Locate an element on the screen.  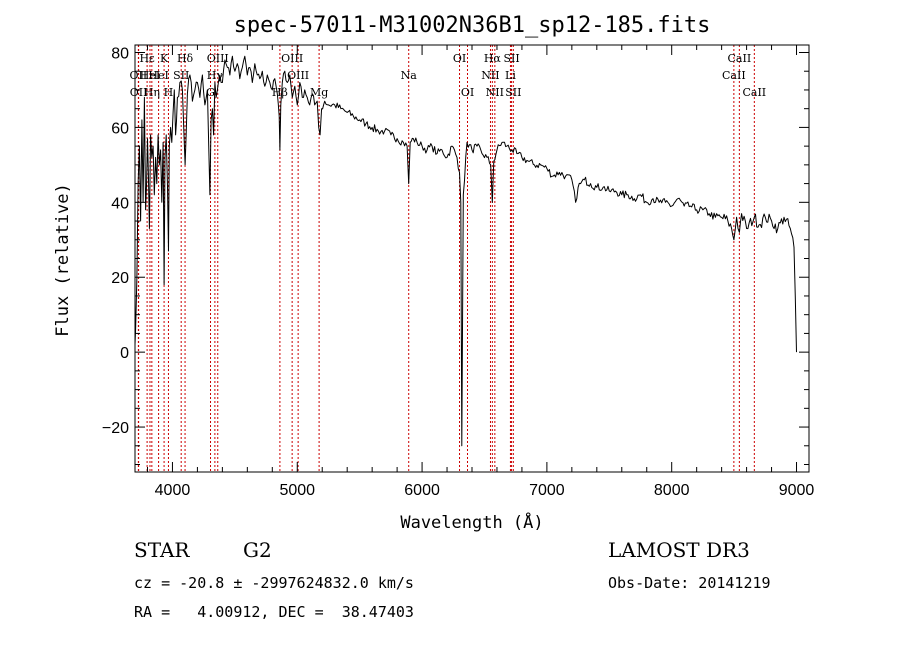
y-tick-label: 60 is located at coordinates (120, 128).